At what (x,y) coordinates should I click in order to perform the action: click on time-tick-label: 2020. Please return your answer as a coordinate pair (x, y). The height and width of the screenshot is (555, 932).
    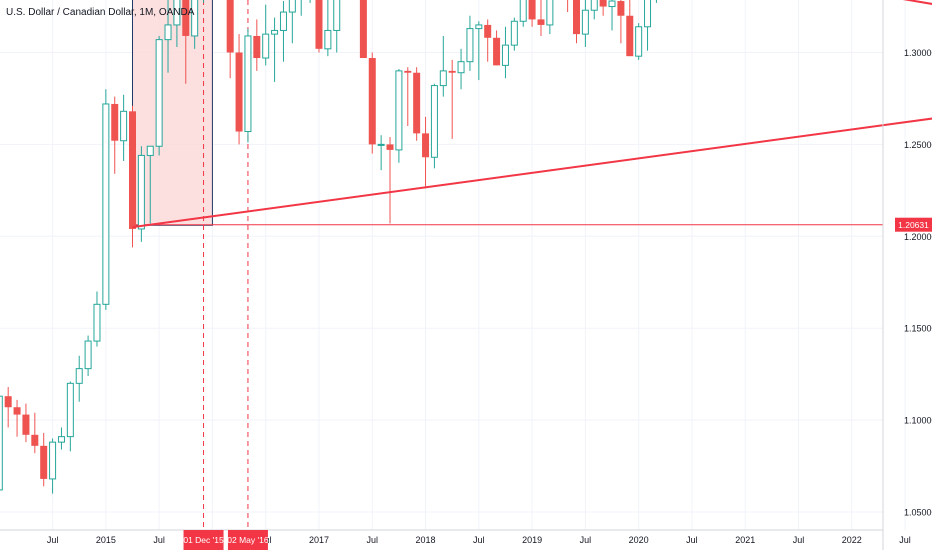
    Looking at the image, I should click on (639, 540).